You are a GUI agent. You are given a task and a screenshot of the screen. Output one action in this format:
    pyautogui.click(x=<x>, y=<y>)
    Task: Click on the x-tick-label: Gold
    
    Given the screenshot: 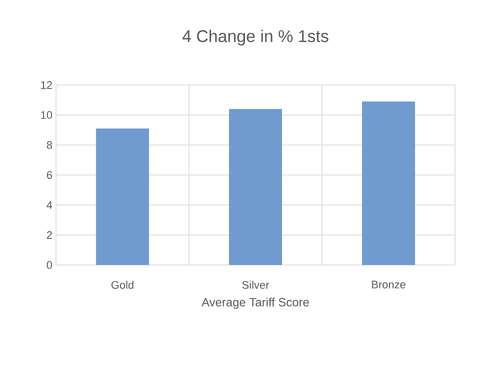 What is the action you would take?
    pyautogui.click(x=122, y=284)
    